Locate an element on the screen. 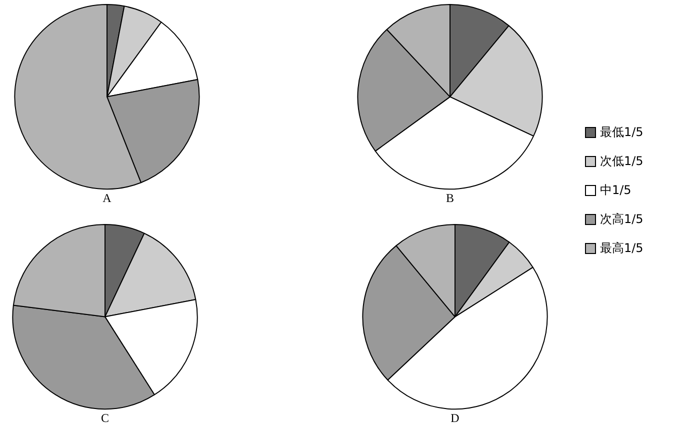 This screenshot has height=430, width=680. text: D is located at coordinates (455, 417).